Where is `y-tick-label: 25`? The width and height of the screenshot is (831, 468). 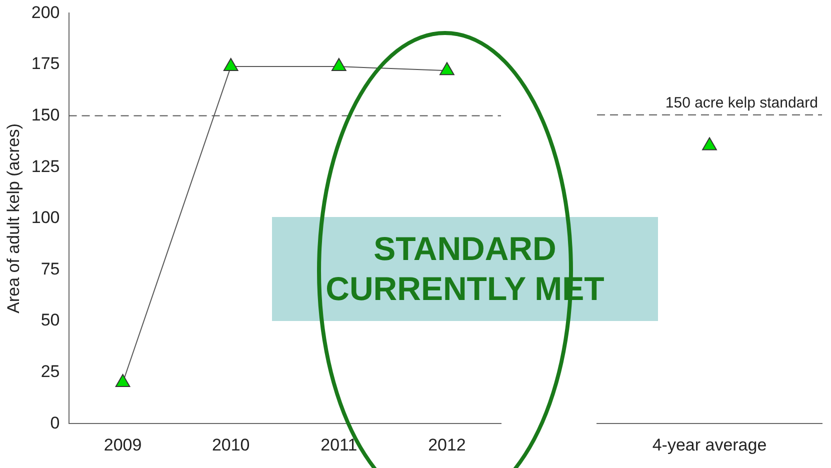 y-tick-label: 25 is located at coordinates (50, 371).